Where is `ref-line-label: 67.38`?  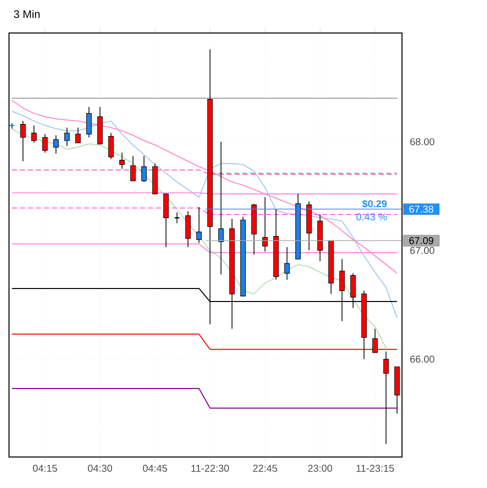 ref-line-label: 67.38 is located at coordinates (421, 209).